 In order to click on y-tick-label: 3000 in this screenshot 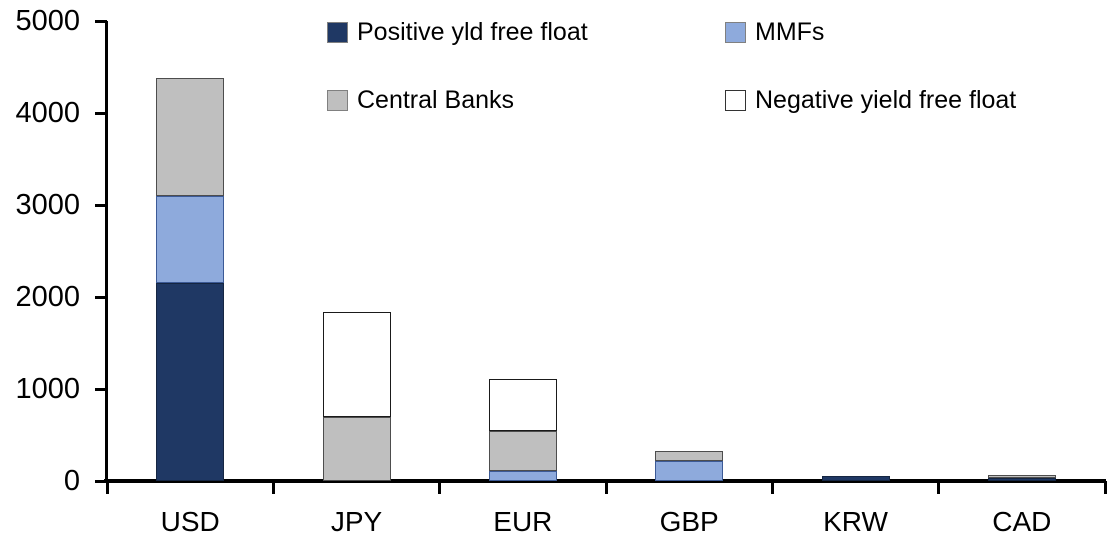, I will do `click(47, 205)`.